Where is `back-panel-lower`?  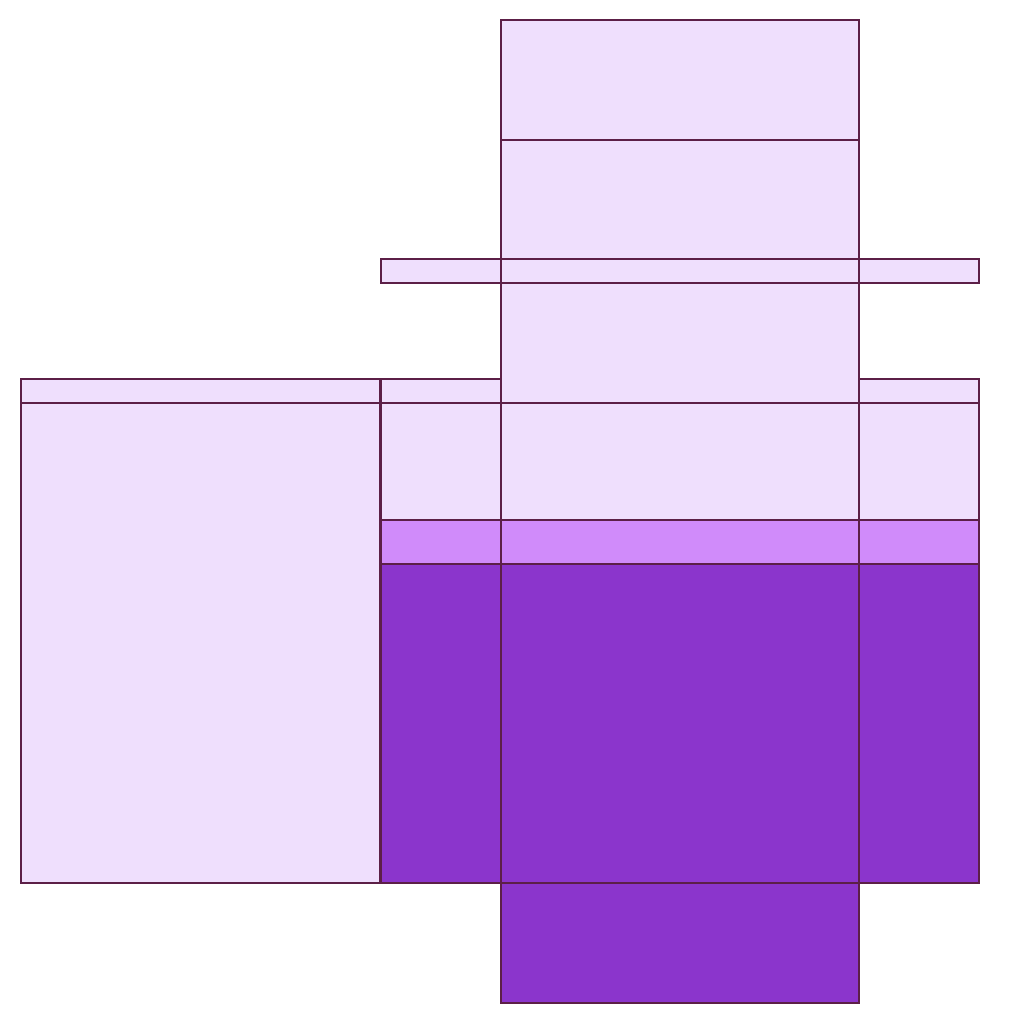 back-panel-lower is located at coordinates (680, 343).